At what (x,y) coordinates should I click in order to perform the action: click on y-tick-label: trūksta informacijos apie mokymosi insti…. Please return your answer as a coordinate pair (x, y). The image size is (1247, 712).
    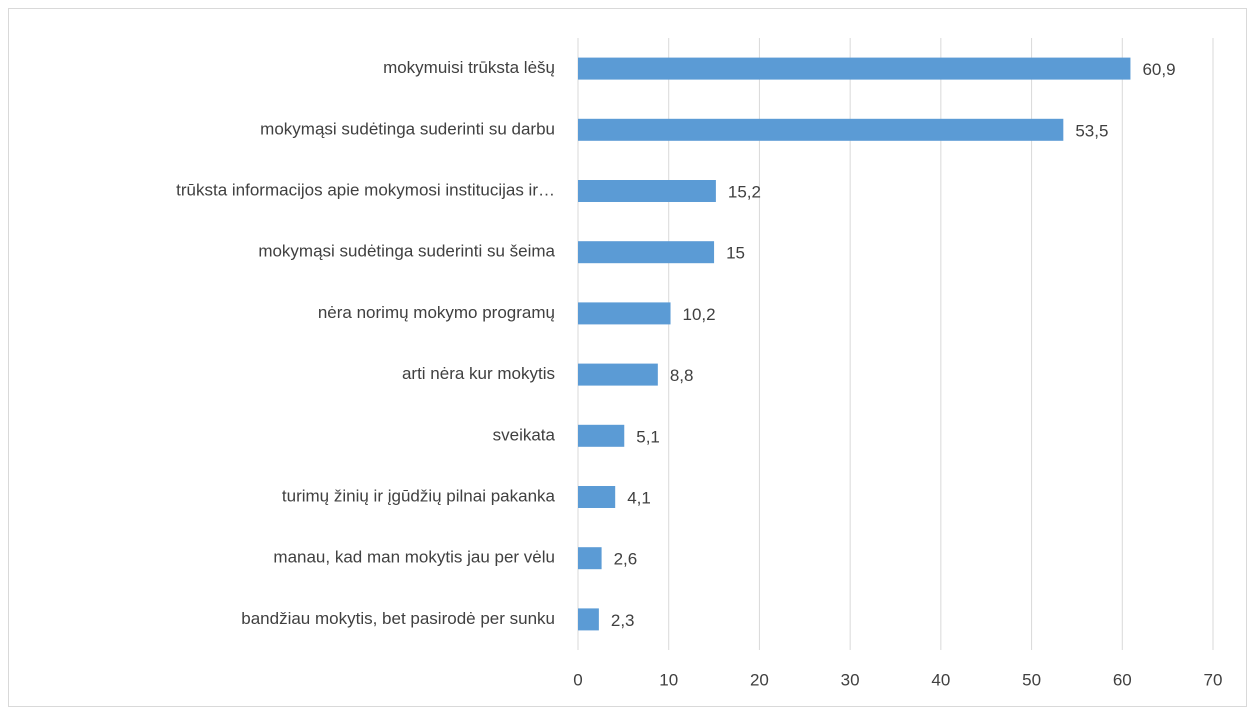
    Looking at the image, I should click on (365, 189).